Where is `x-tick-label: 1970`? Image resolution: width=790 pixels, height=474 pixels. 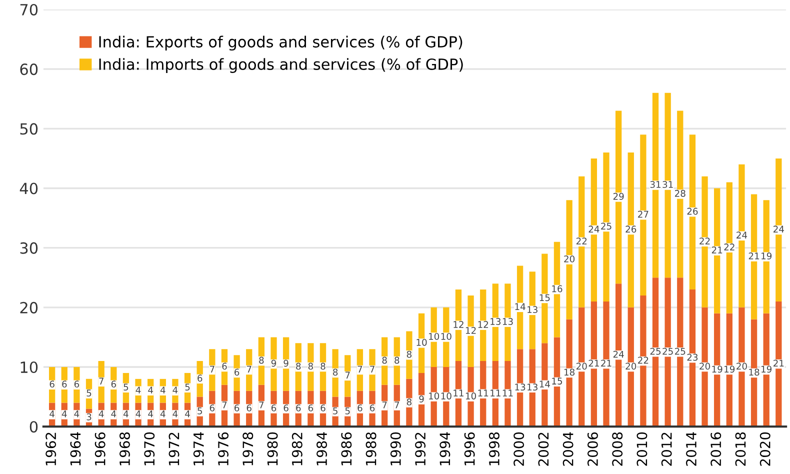 x-tick-label: 1970 is located at coordinates (149, 449).